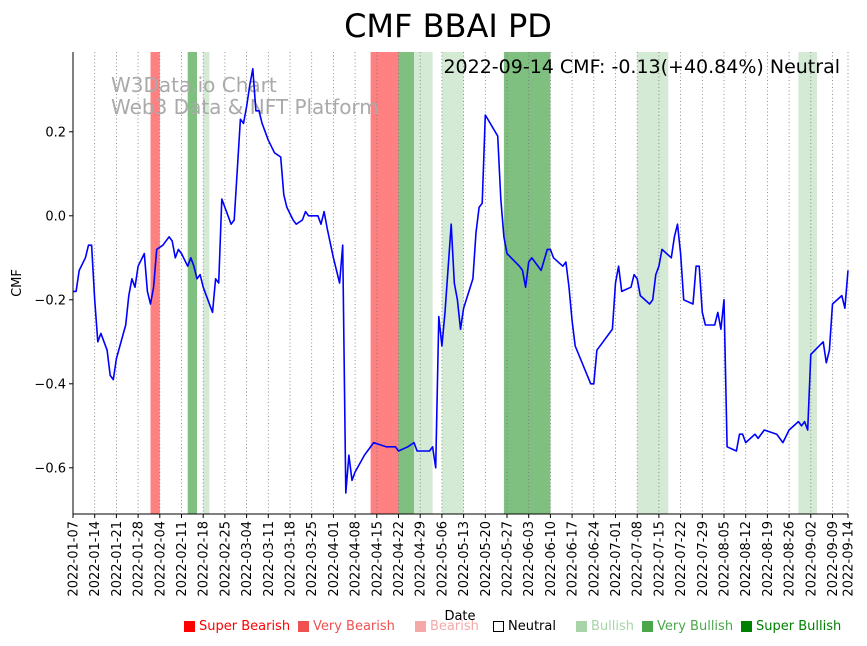 The height and width of the screenshot is (646, 867). What do you see at coordinates (725, 559) in the screenshot?
I see `x-tick-label: 2022-08-05` at bounding box center [725, 559].